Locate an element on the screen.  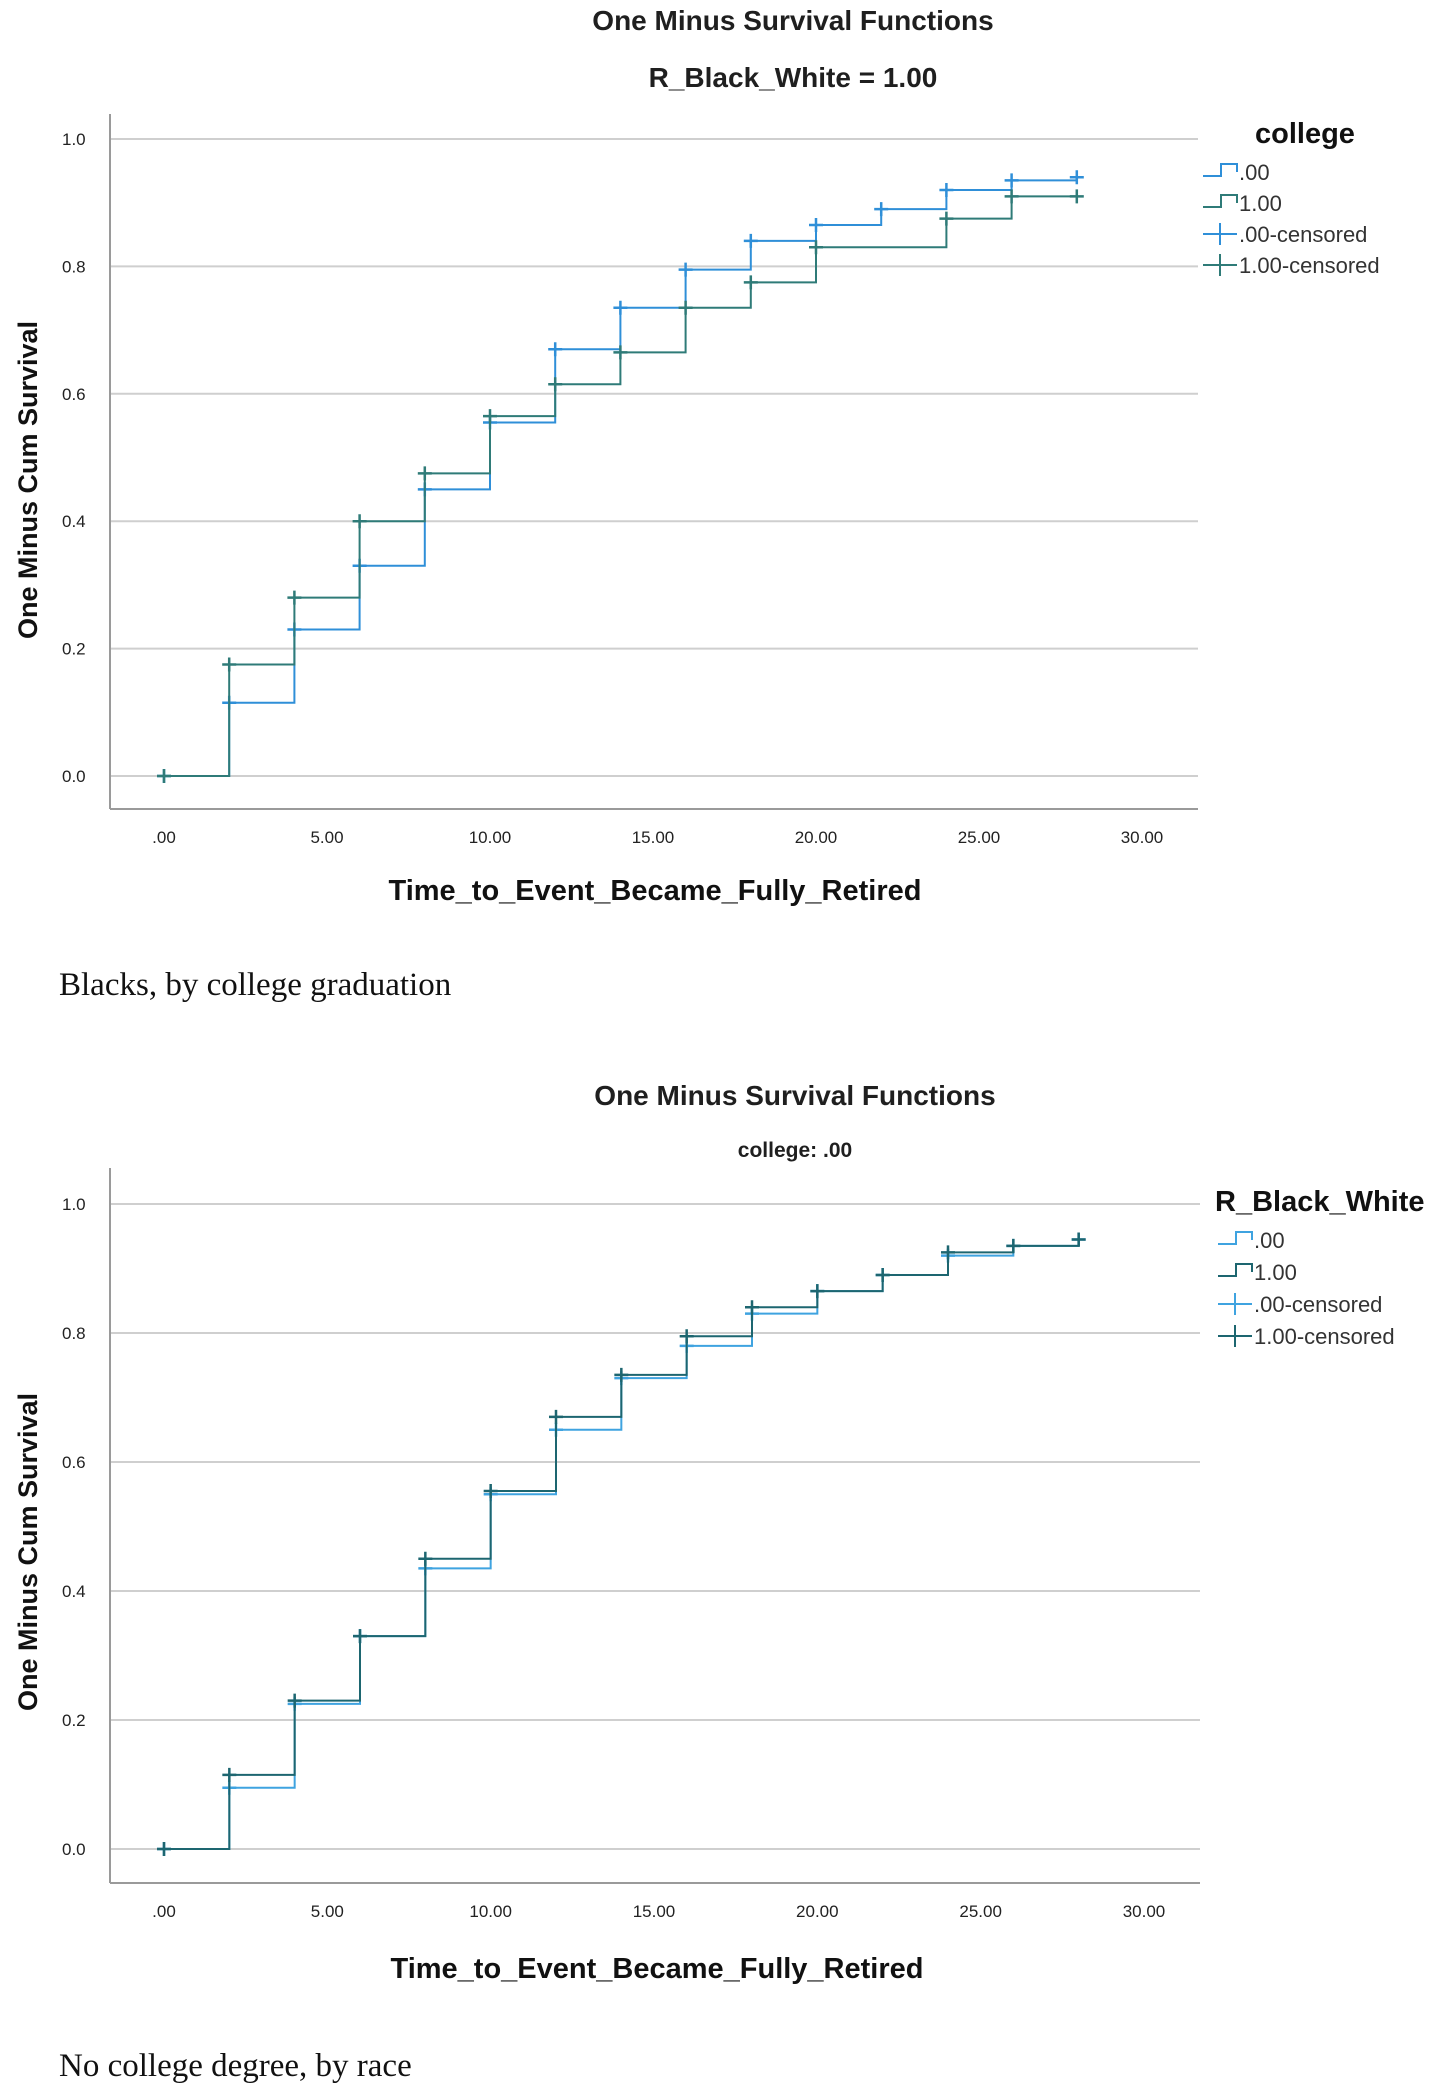
legend: college .00 1.00 .00-censored 1.00-censored is located at coordinates (1291, 198).